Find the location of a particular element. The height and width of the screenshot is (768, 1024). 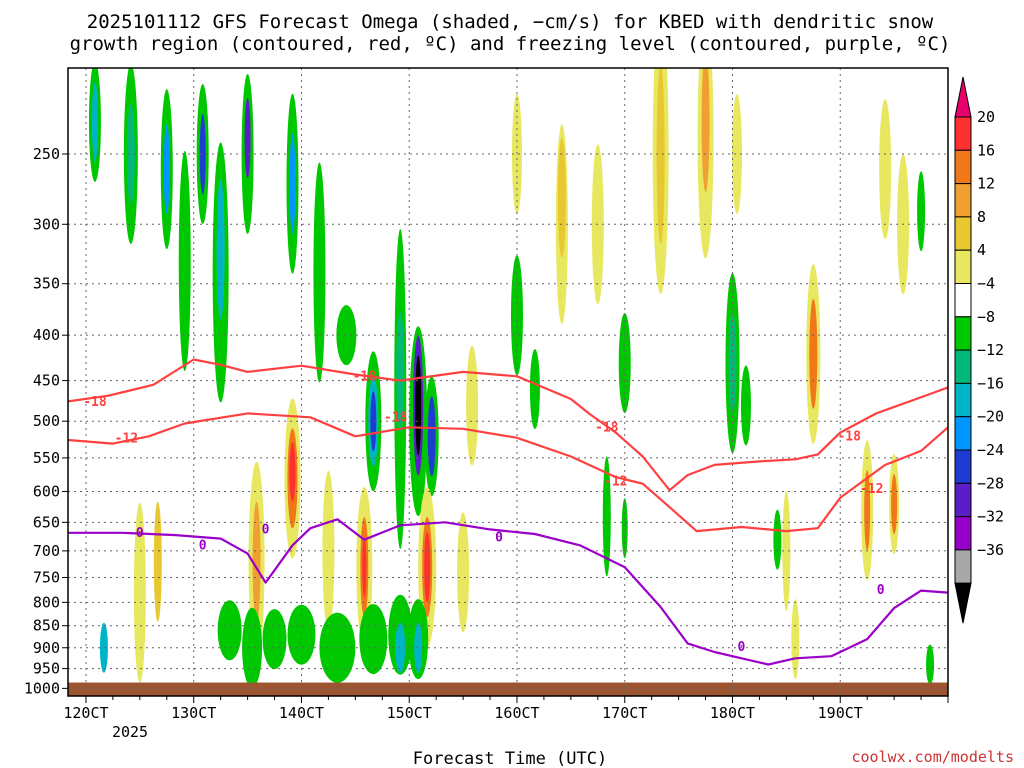

colorbar-label-11: −28 is located at coordinates (990, 483).